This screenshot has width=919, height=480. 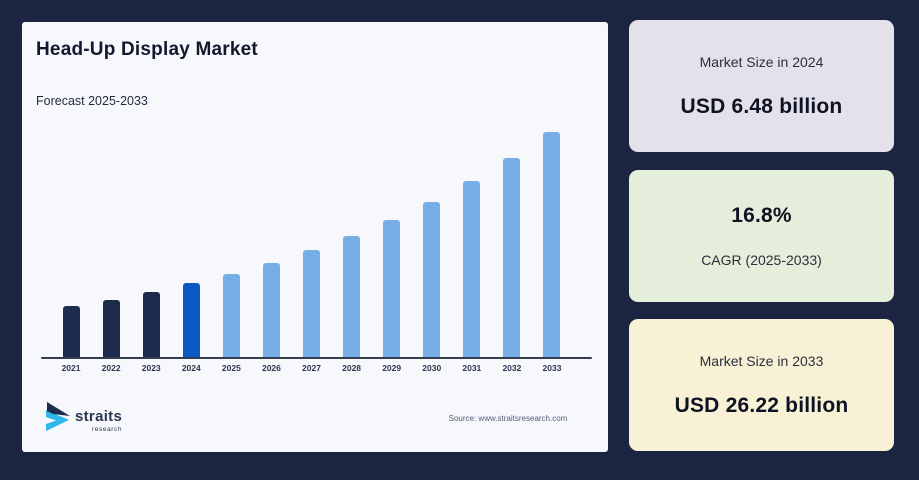 What do you see at coordinates (271, 310) in the screenshot?
I see `bar-2026` at bounding box center [271, 310].